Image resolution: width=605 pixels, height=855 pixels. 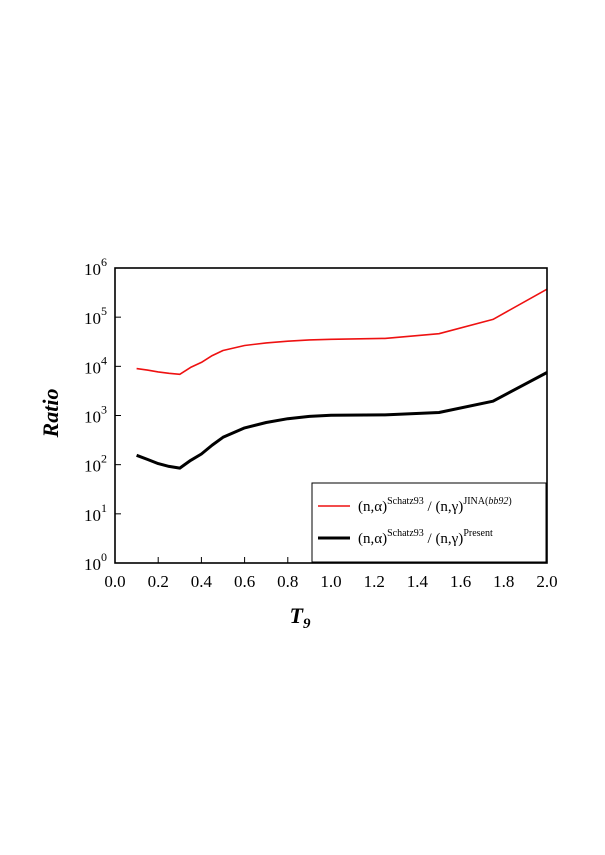 I want to click on x-tick-label-3: 0.6, so click(x=244, y=581).